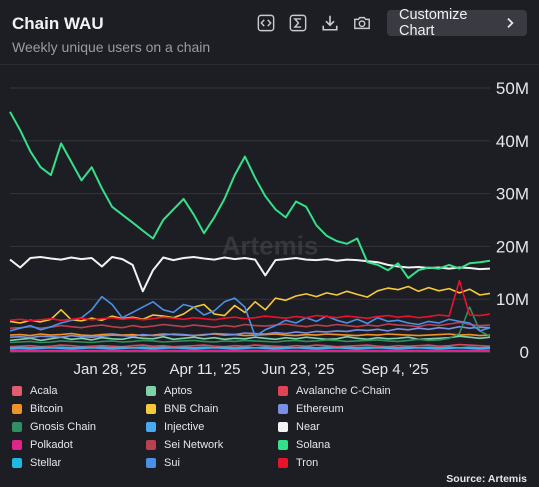 This screenshot has width=539, height=487. I want to click on legend-item: Sei Network, so click(184, 445).